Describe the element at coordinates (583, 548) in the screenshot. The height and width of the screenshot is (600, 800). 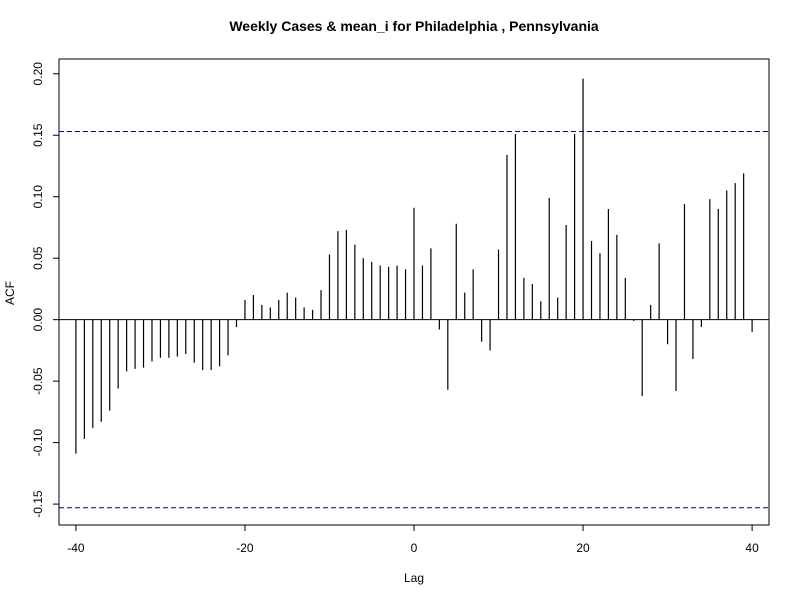
I see `x-tick-label: 20` at that location.